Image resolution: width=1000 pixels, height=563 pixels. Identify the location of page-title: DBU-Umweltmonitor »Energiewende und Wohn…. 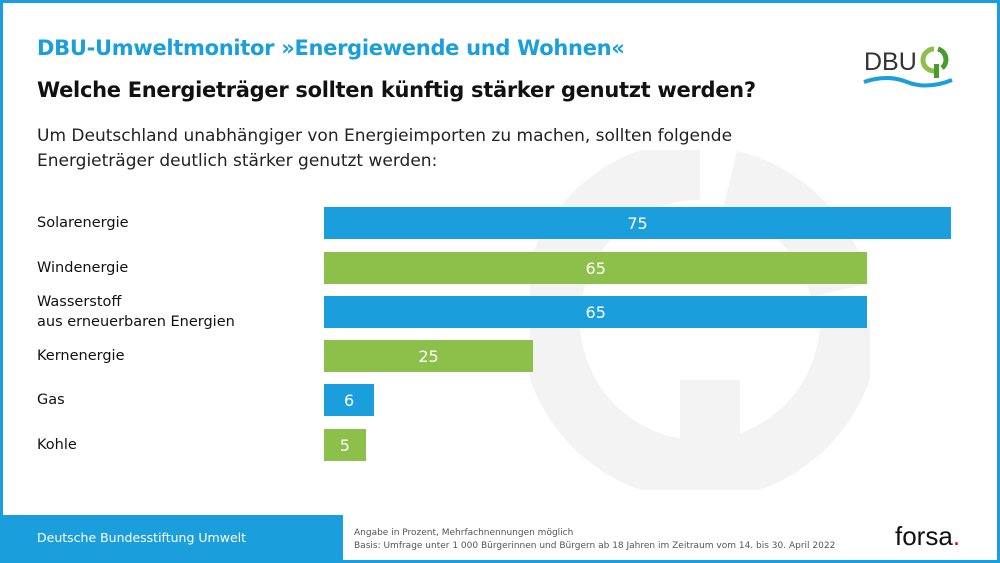
(331, 48).